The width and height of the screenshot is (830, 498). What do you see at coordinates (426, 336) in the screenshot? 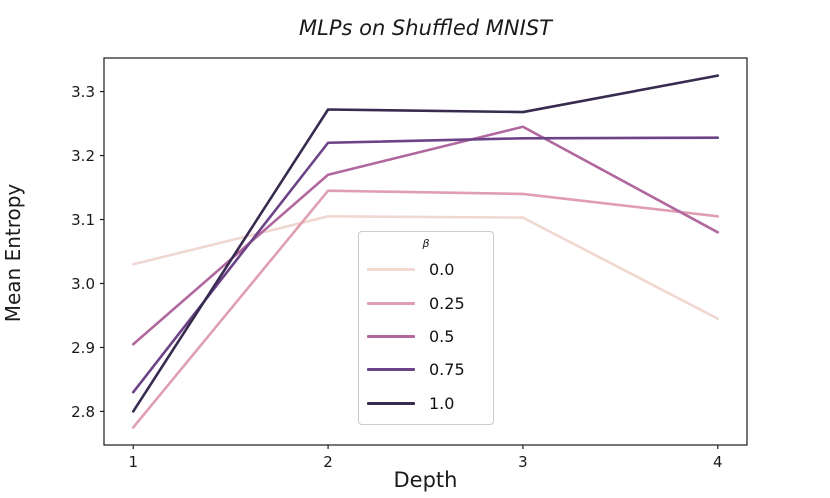
I see `legend-entry-0.5: 0.5` at bounding box center [426, 336].